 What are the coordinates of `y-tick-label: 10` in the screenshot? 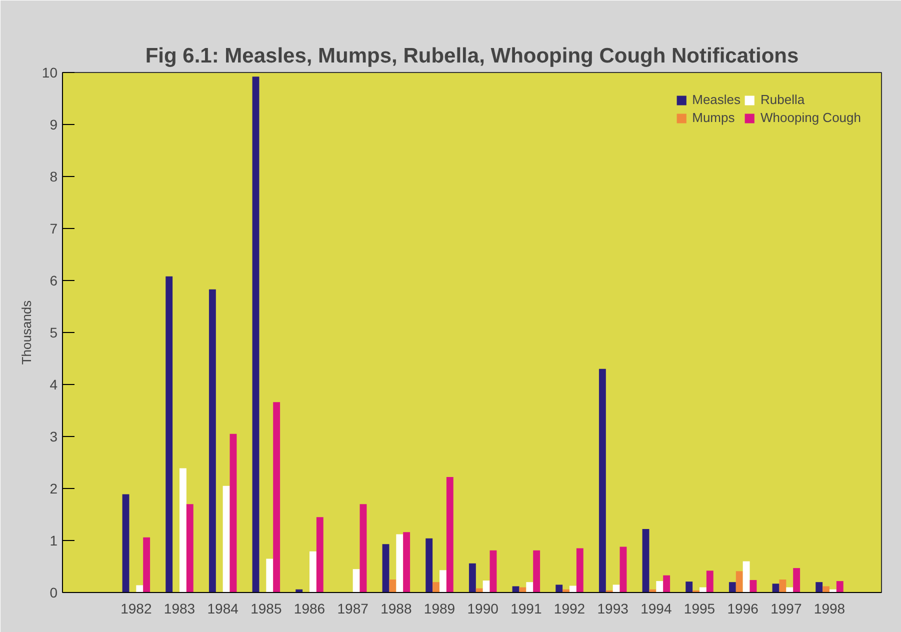 It's located at (50, 72).